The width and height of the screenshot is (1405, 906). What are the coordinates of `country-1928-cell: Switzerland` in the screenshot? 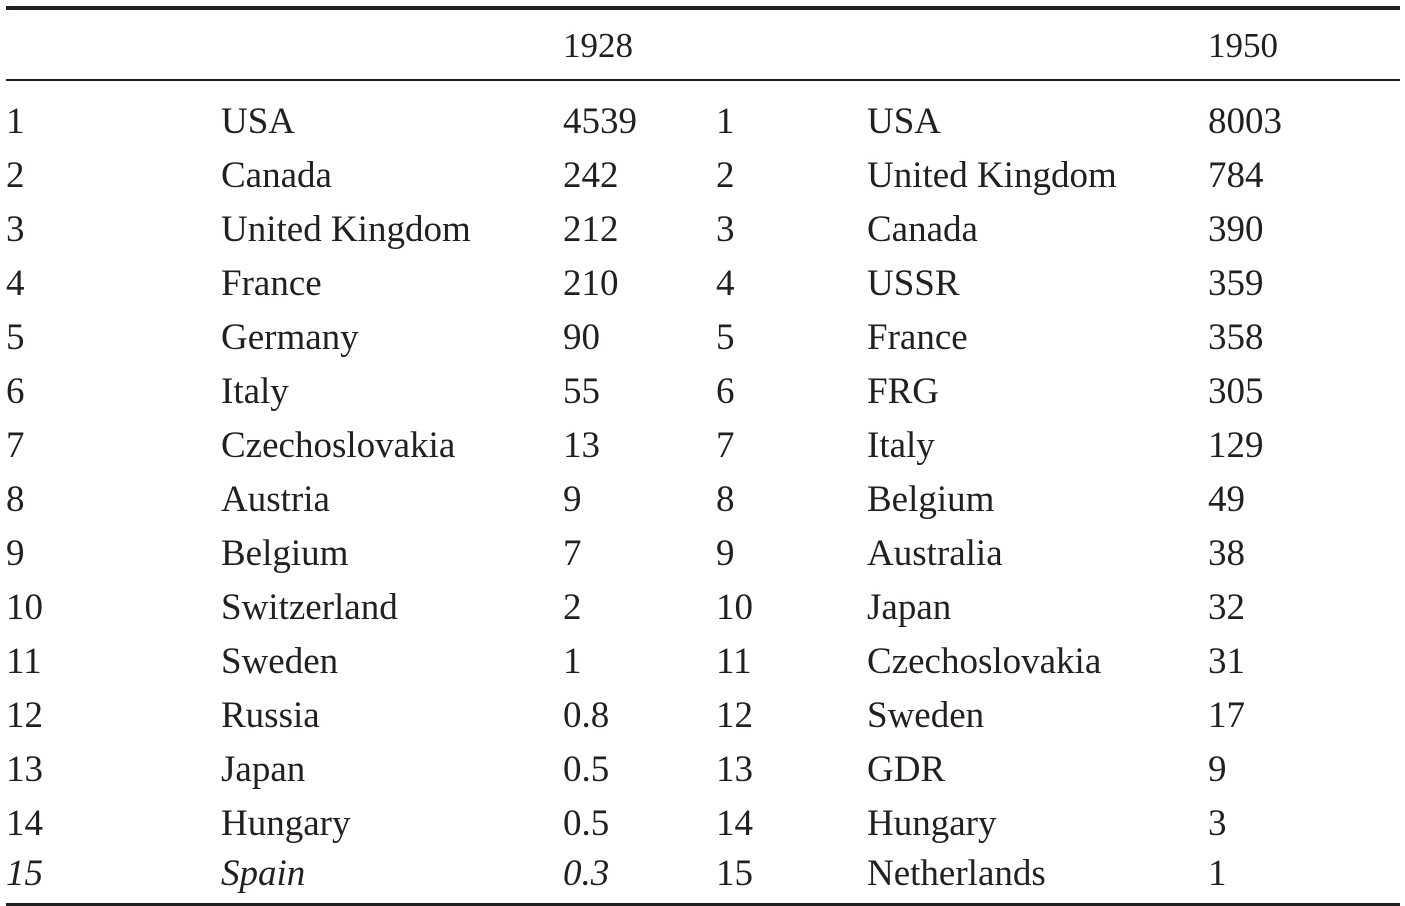 It's located at (309, 607).